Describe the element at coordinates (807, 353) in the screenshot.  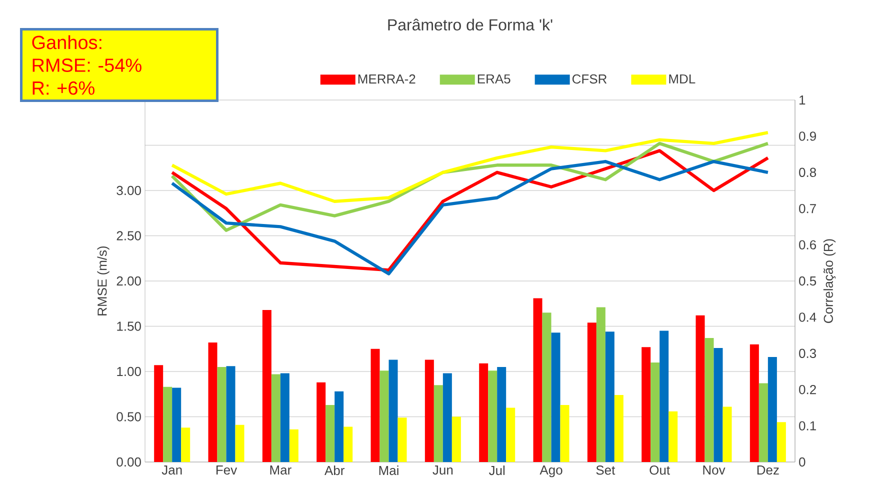
I see `y2-tick-label: 0.3` at that location.